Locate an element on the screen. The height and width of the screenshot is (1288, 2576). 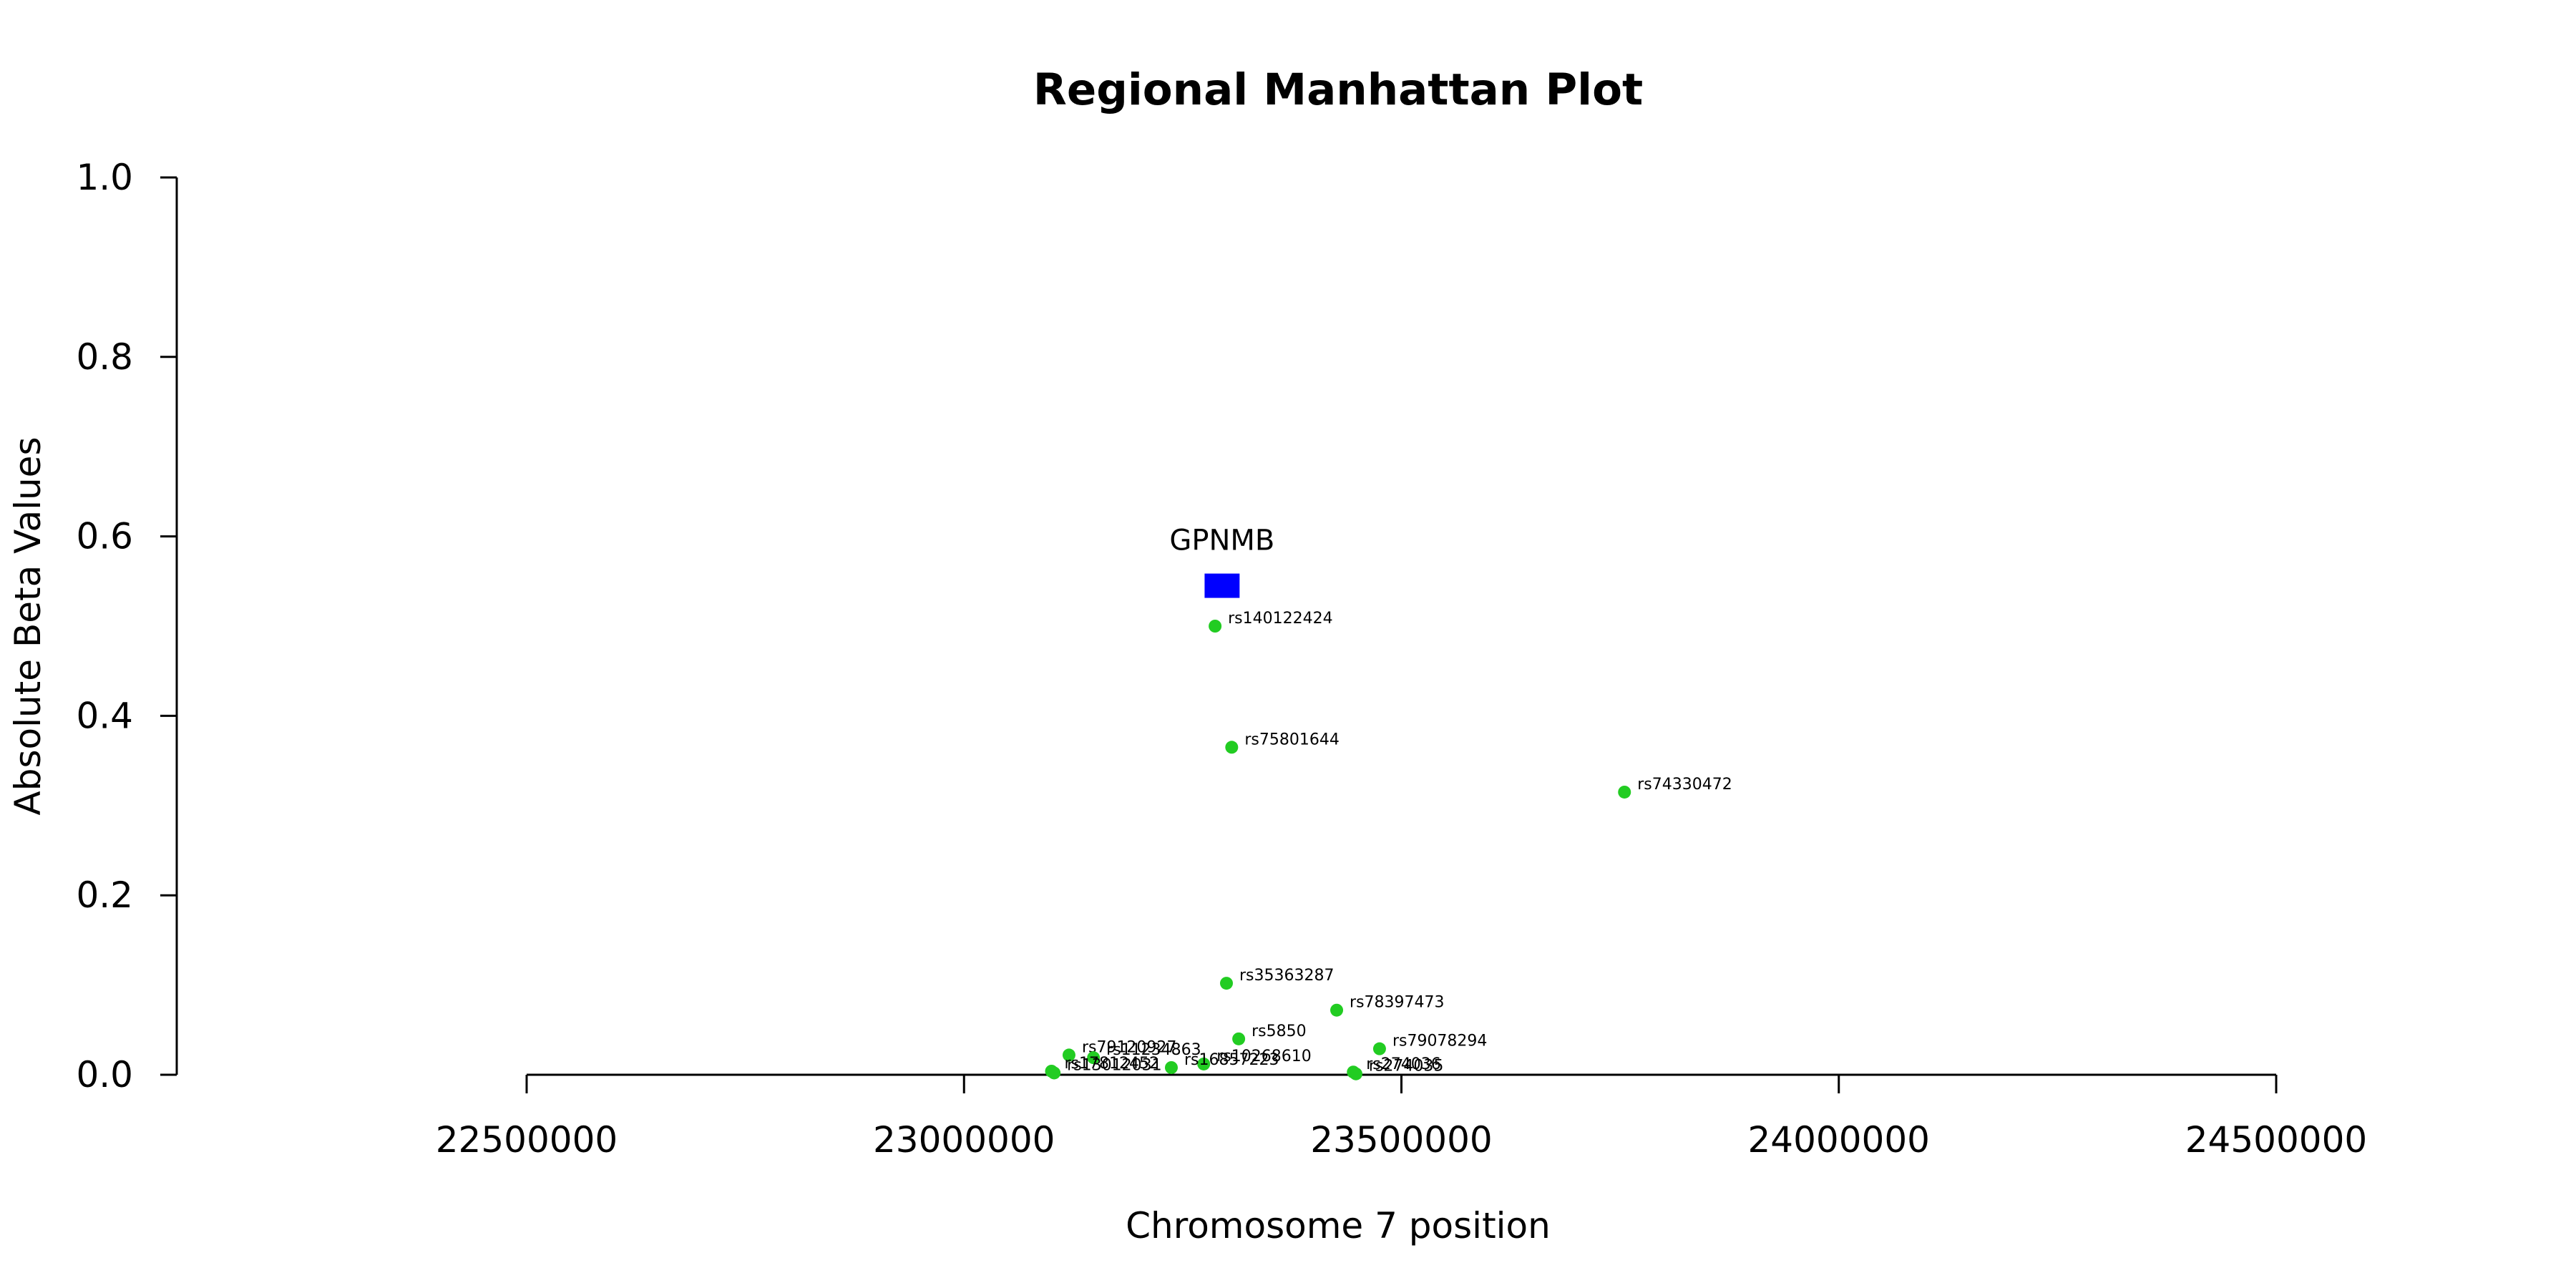
y-tick-label: 1.0 is located at coordinates (104, 177).